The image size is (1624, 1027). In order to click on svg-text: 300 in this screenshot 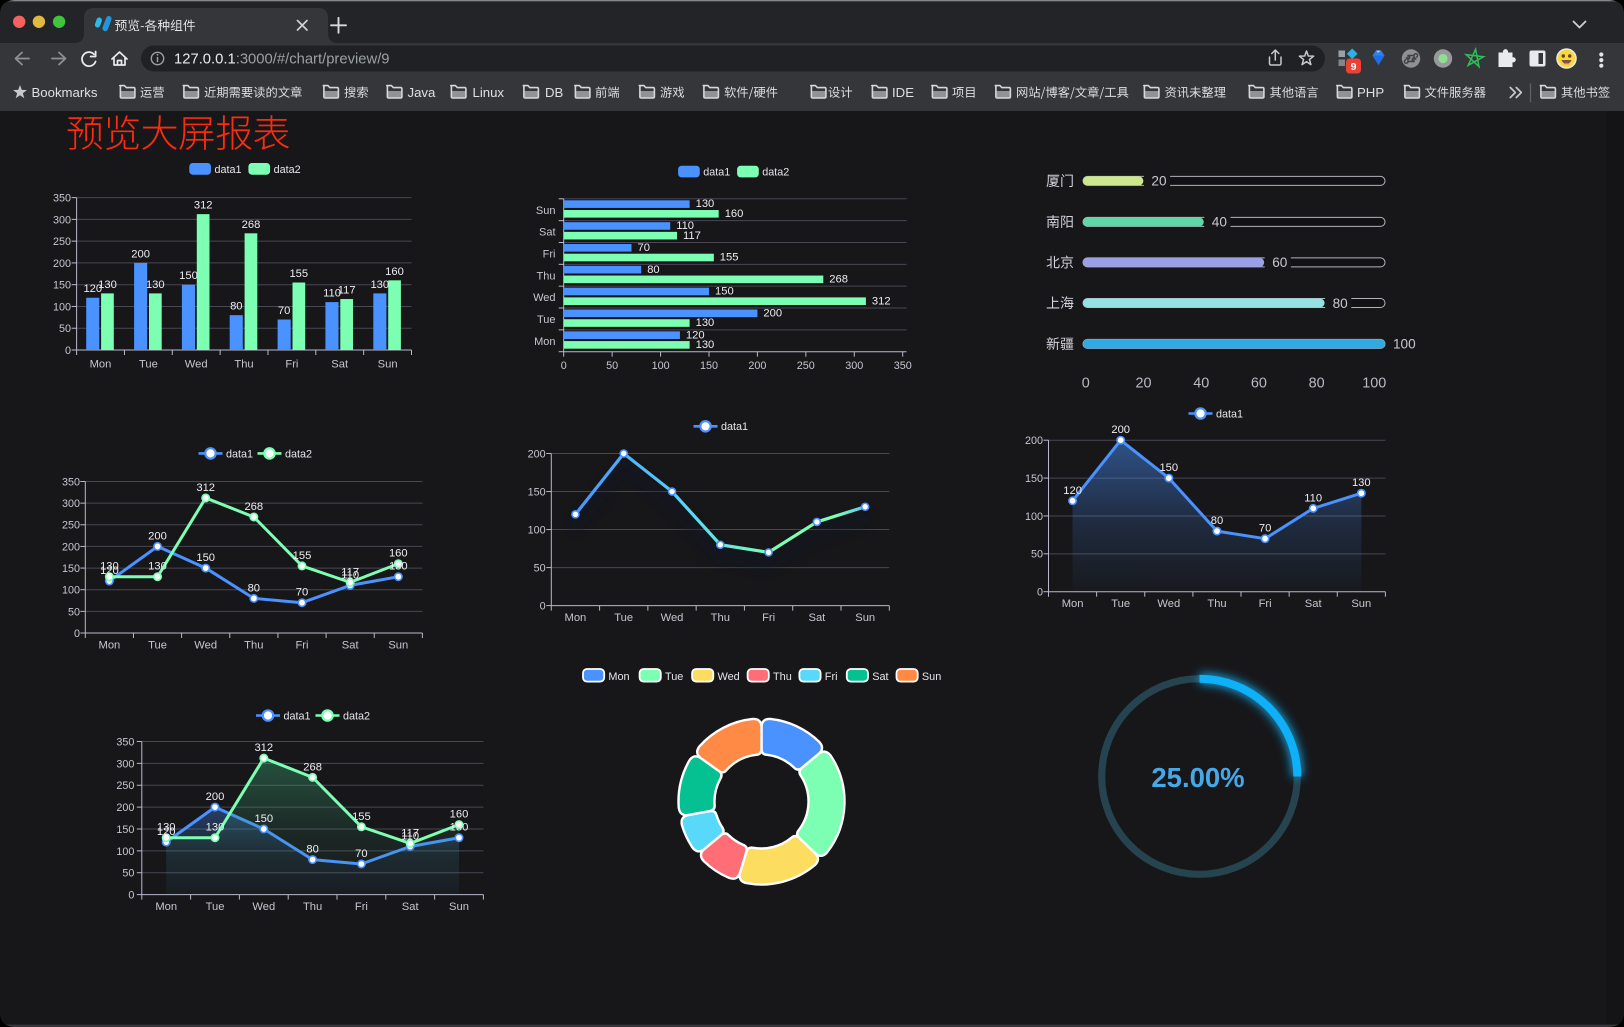, I will do `click(125, 764)`.